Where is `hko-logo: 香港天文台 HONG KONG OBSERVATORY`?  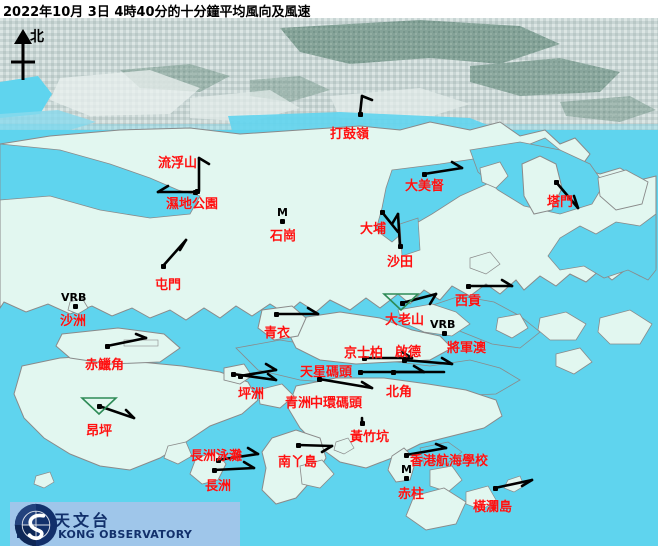 hko-logo: 香港天文台 HONG KONG OBSERVATORY is located at coordinates (125, 524).